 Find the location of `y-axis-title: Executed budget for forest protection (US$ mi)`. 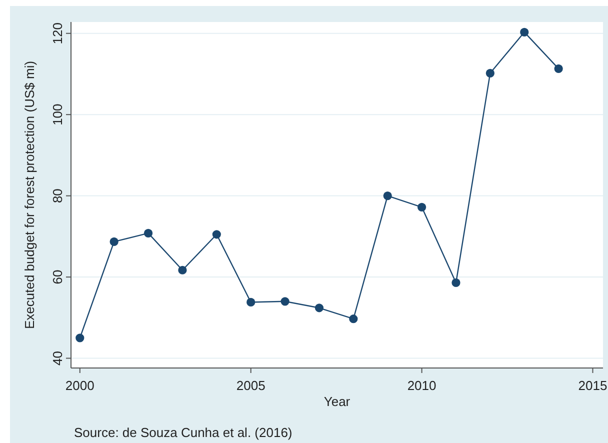

y-axis-title: Executed budget for forest protection (US$ mi) is located at coordinates (29, 195).